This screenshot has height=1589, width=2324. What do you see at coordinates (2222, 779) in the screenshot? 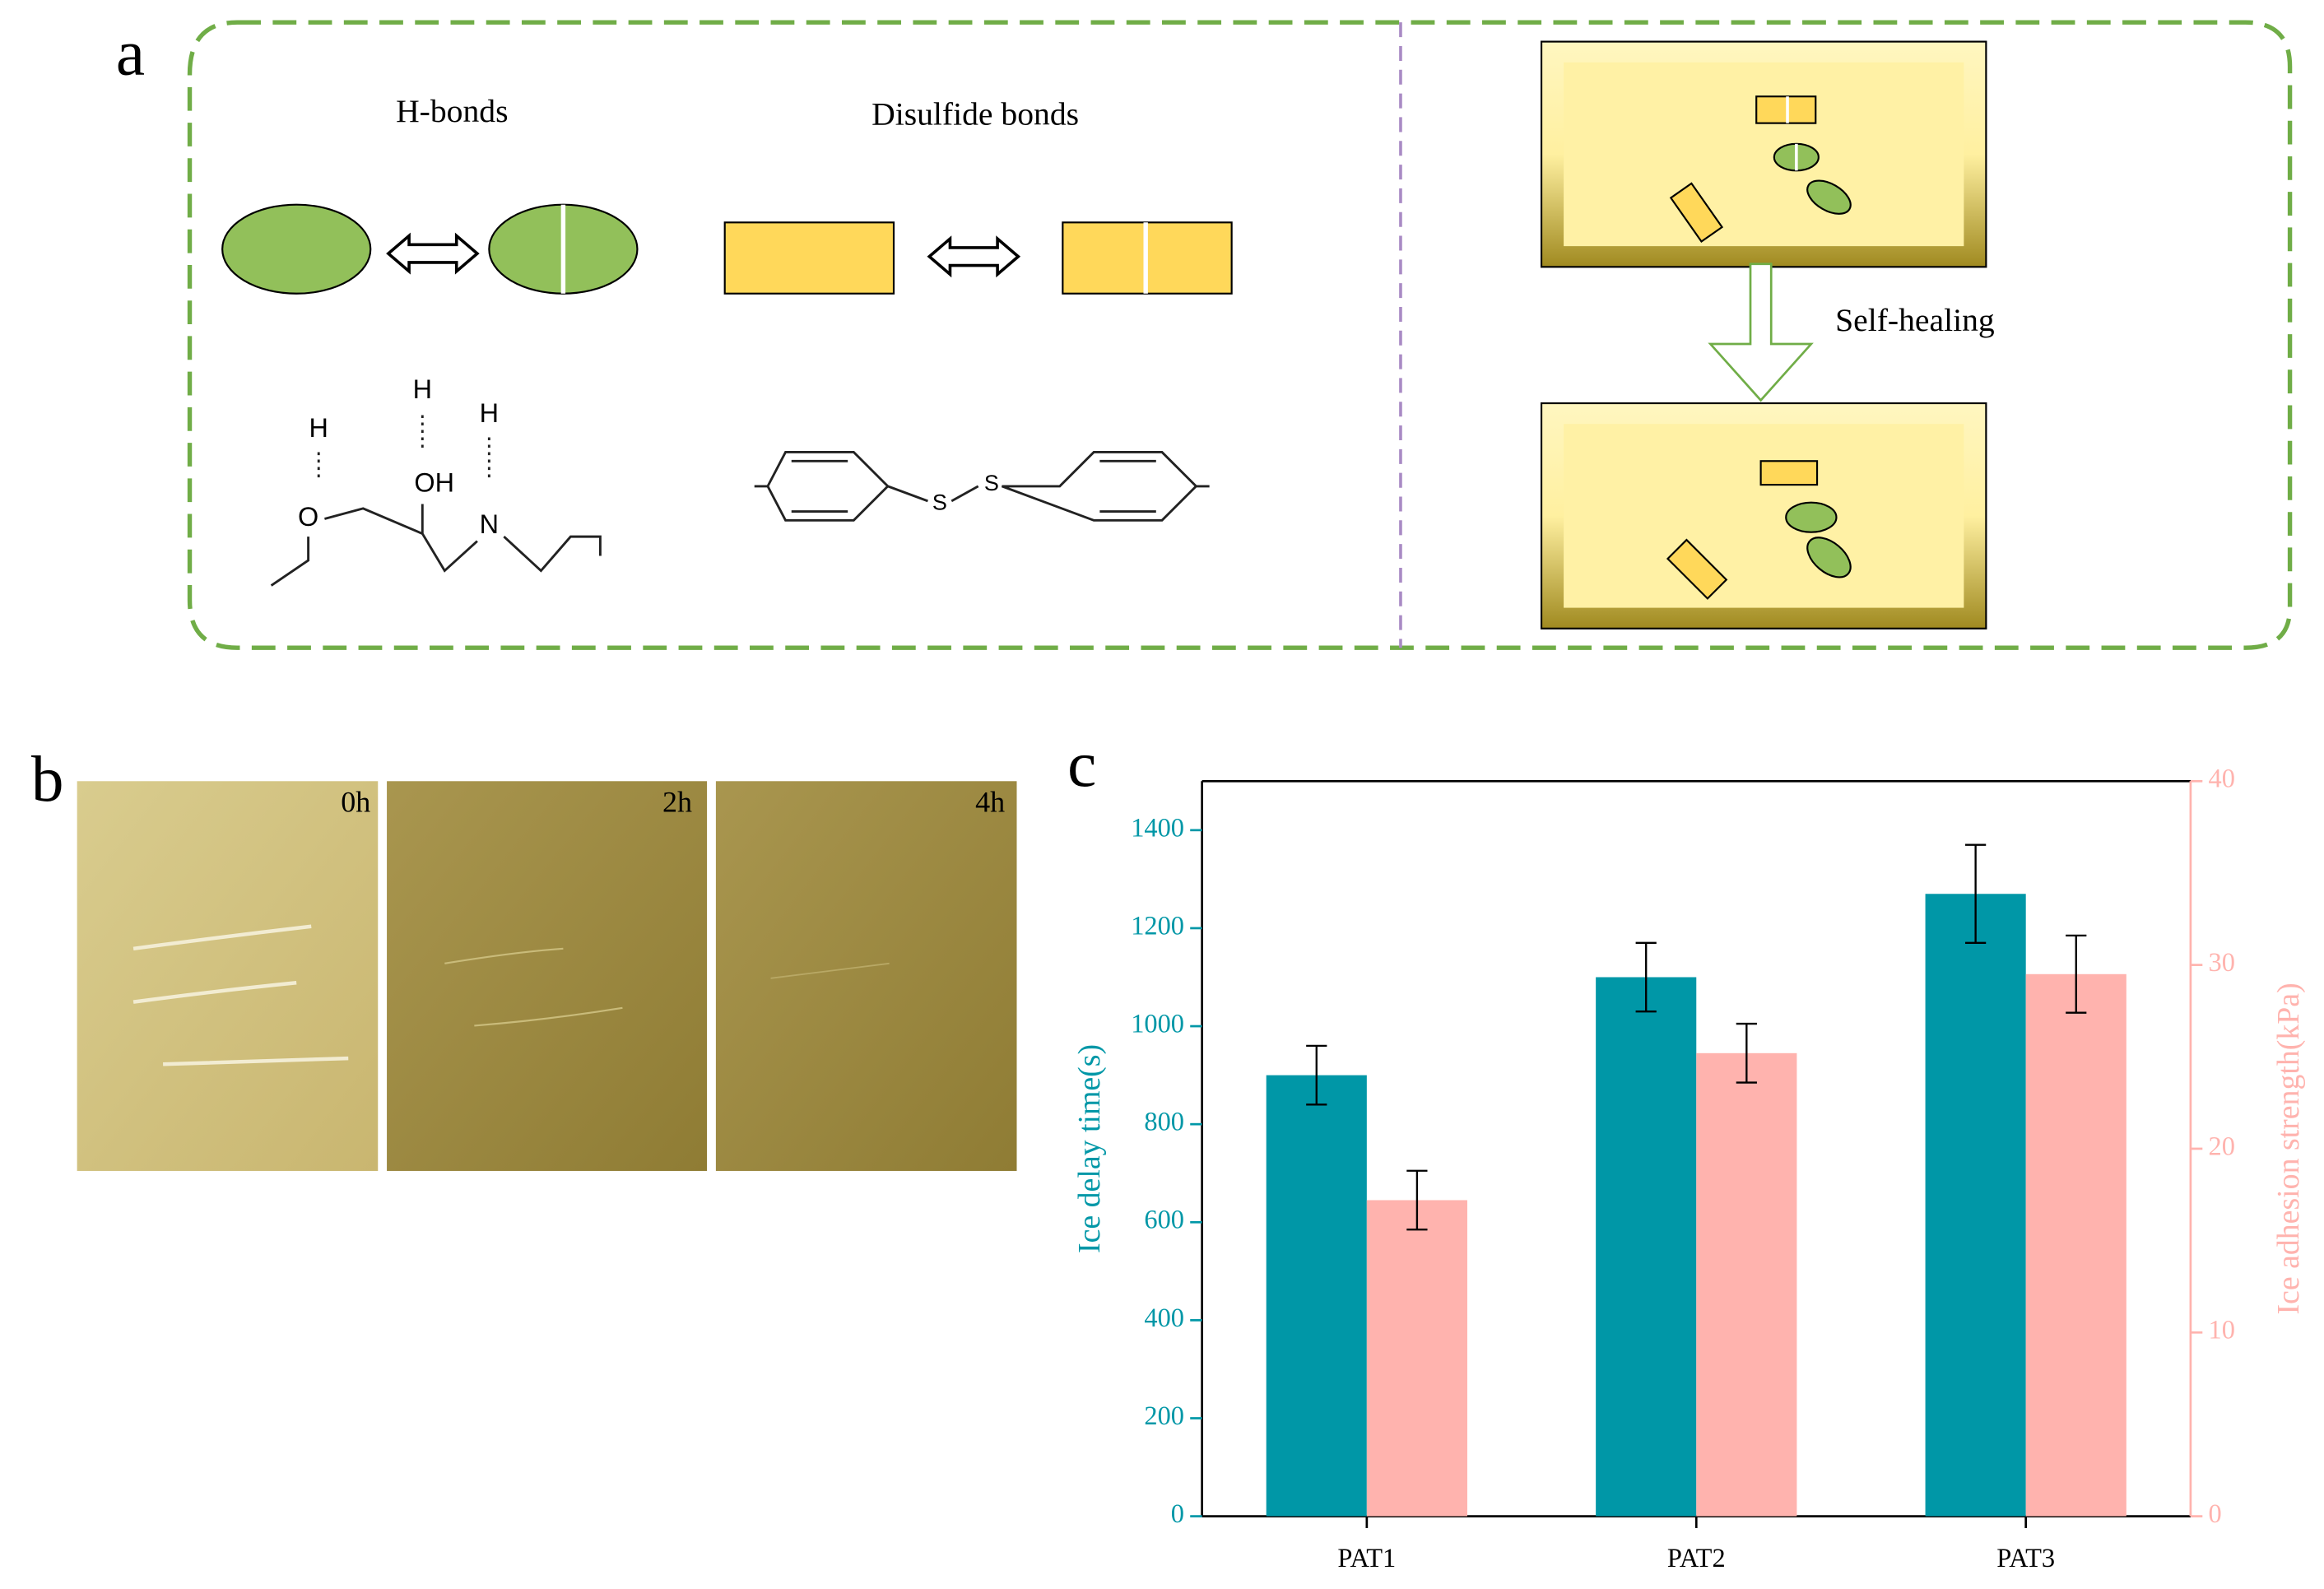
I see `y2-tick-label: 40` at bounding box center [2222, 779].